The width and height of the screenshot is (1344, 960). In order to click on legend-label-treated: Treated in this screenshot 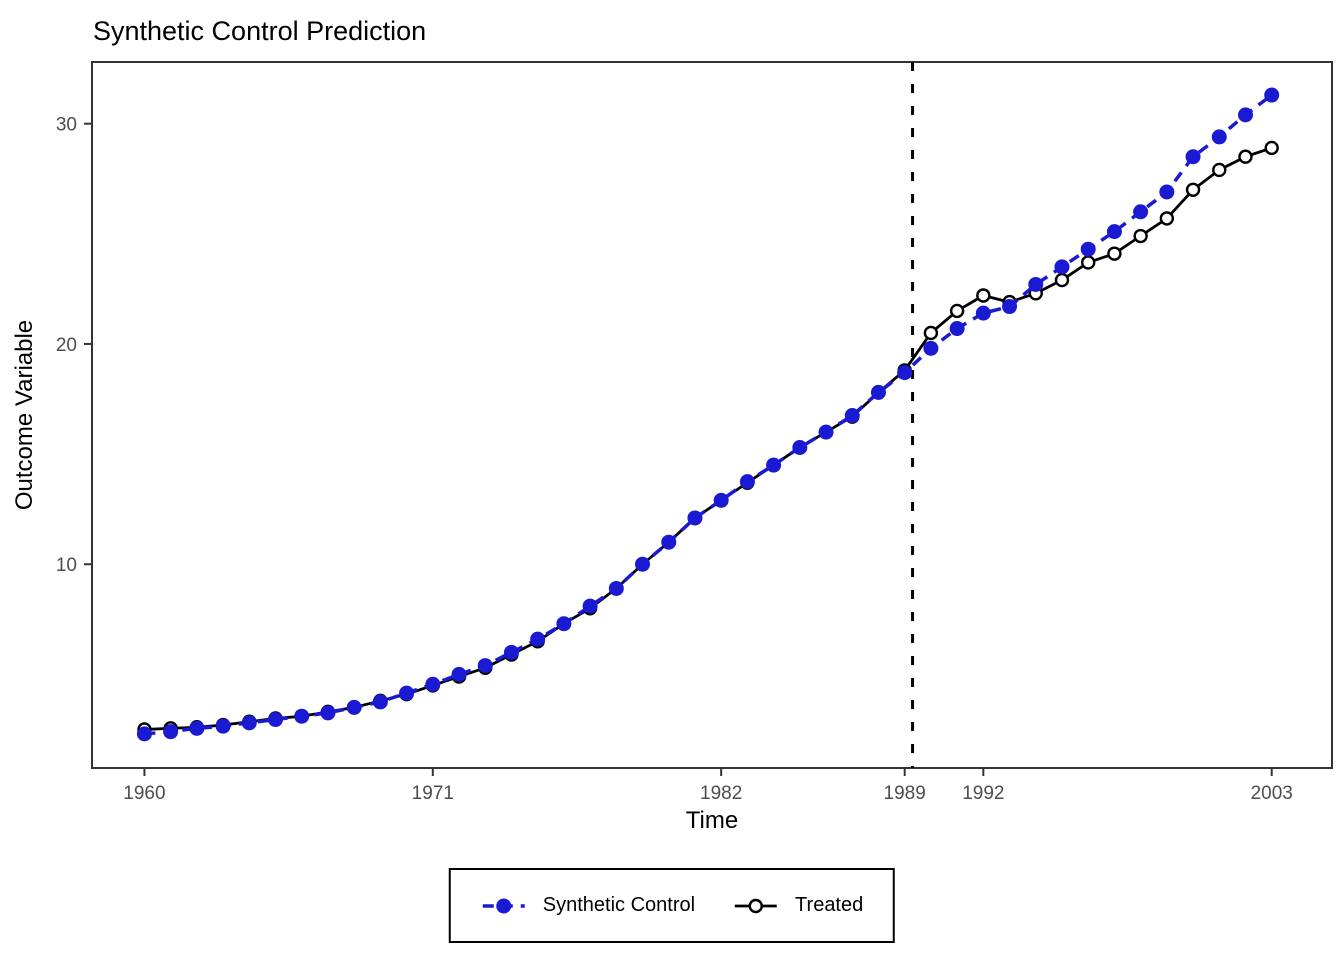, I will do `click(829, 905)`.